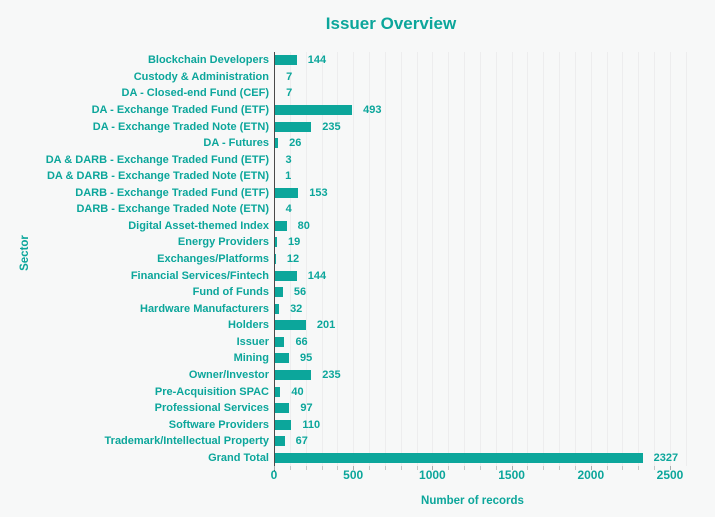 The width and height of the screenshot is (715, 517). I want to click on bar-row: Software Providers 110, so click(345, 424).